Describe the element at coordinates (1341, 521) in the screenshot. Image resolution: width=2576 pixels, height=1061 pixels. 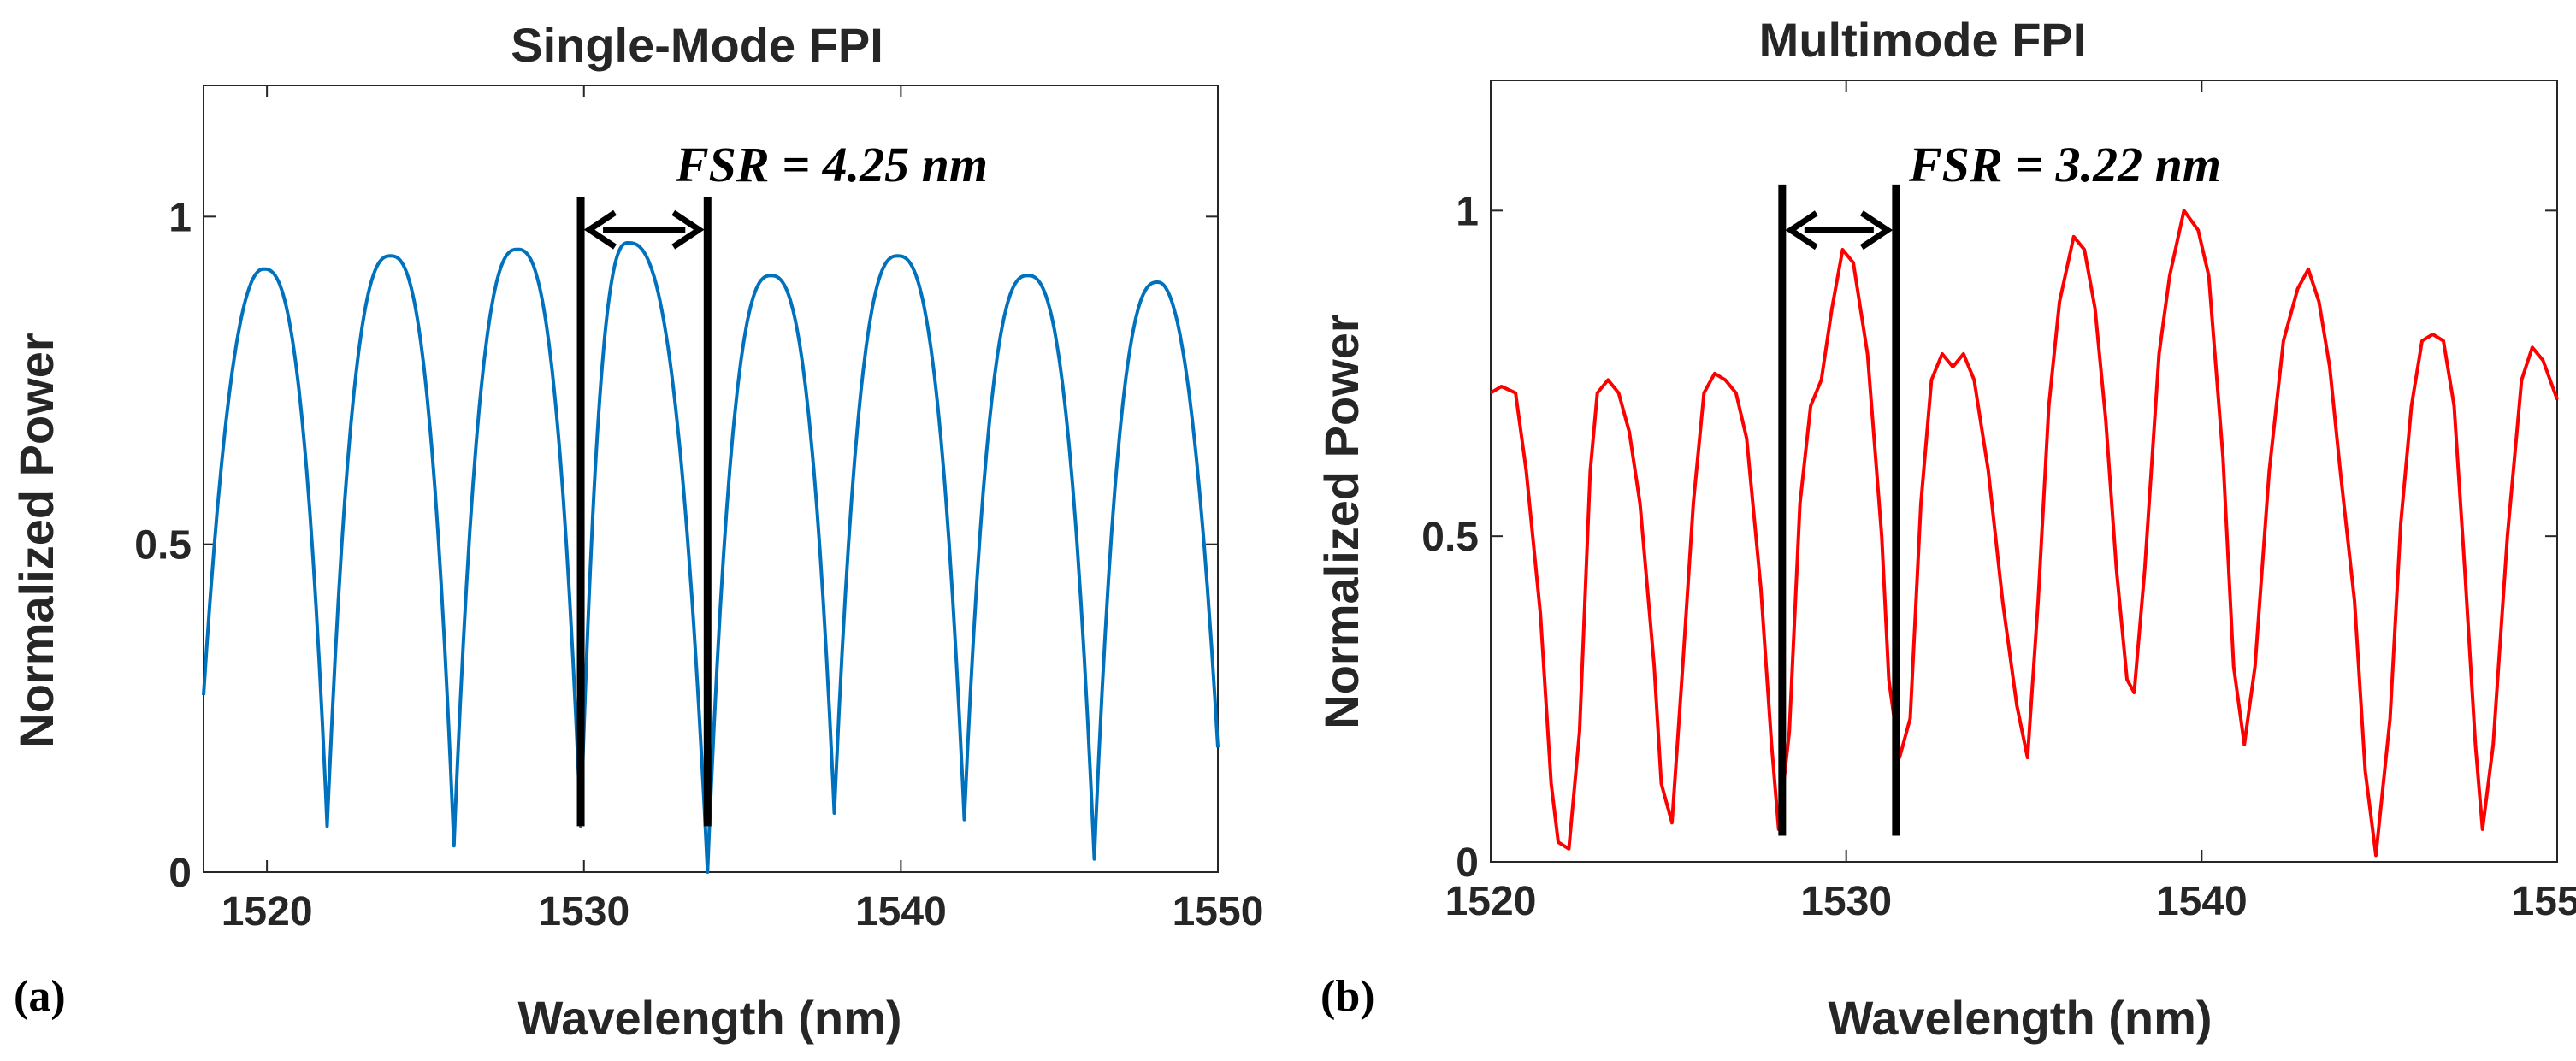
I see `y-axis-label-b: Normalized Power` at that location.